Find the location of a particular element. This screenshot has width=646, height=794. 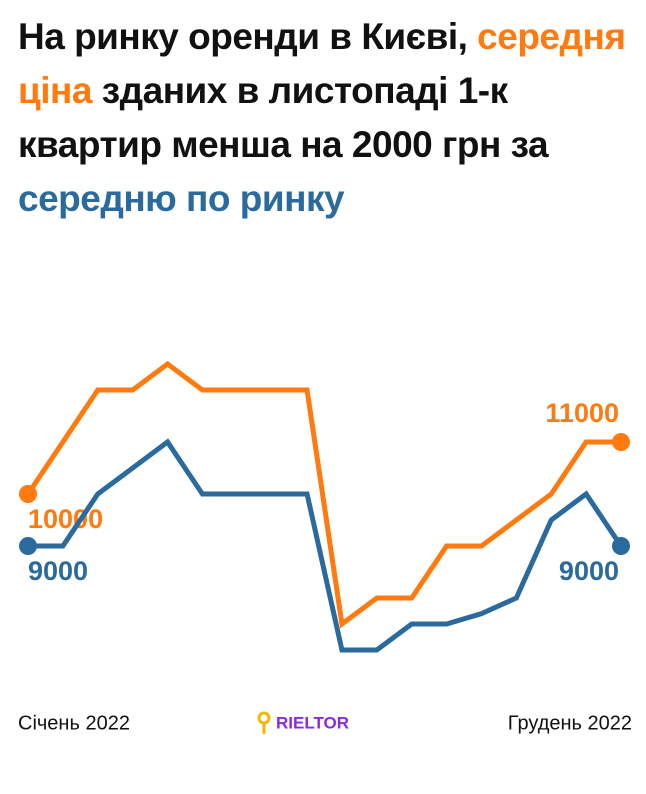

logo: RIELTOR is located at coordinates (303, 722).